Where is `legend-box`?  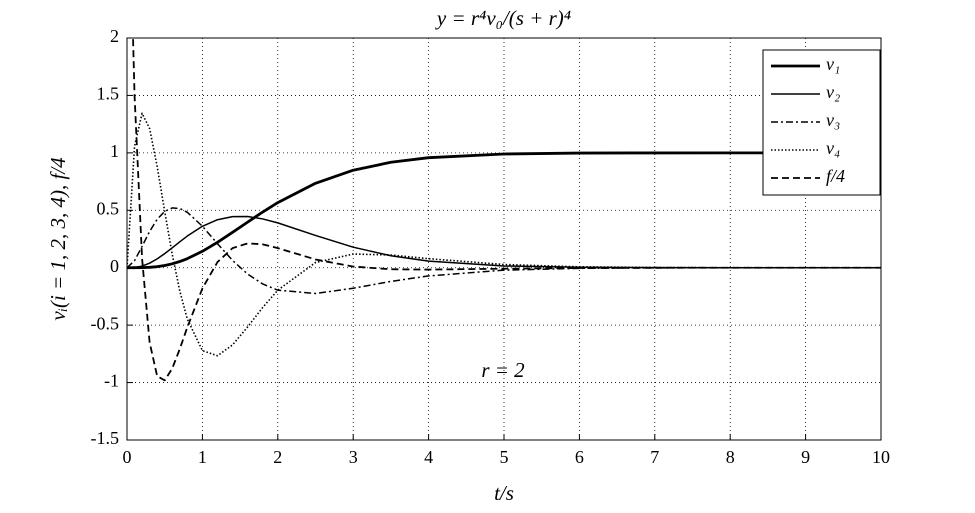 legend-box is located at coordinates (821, 122).